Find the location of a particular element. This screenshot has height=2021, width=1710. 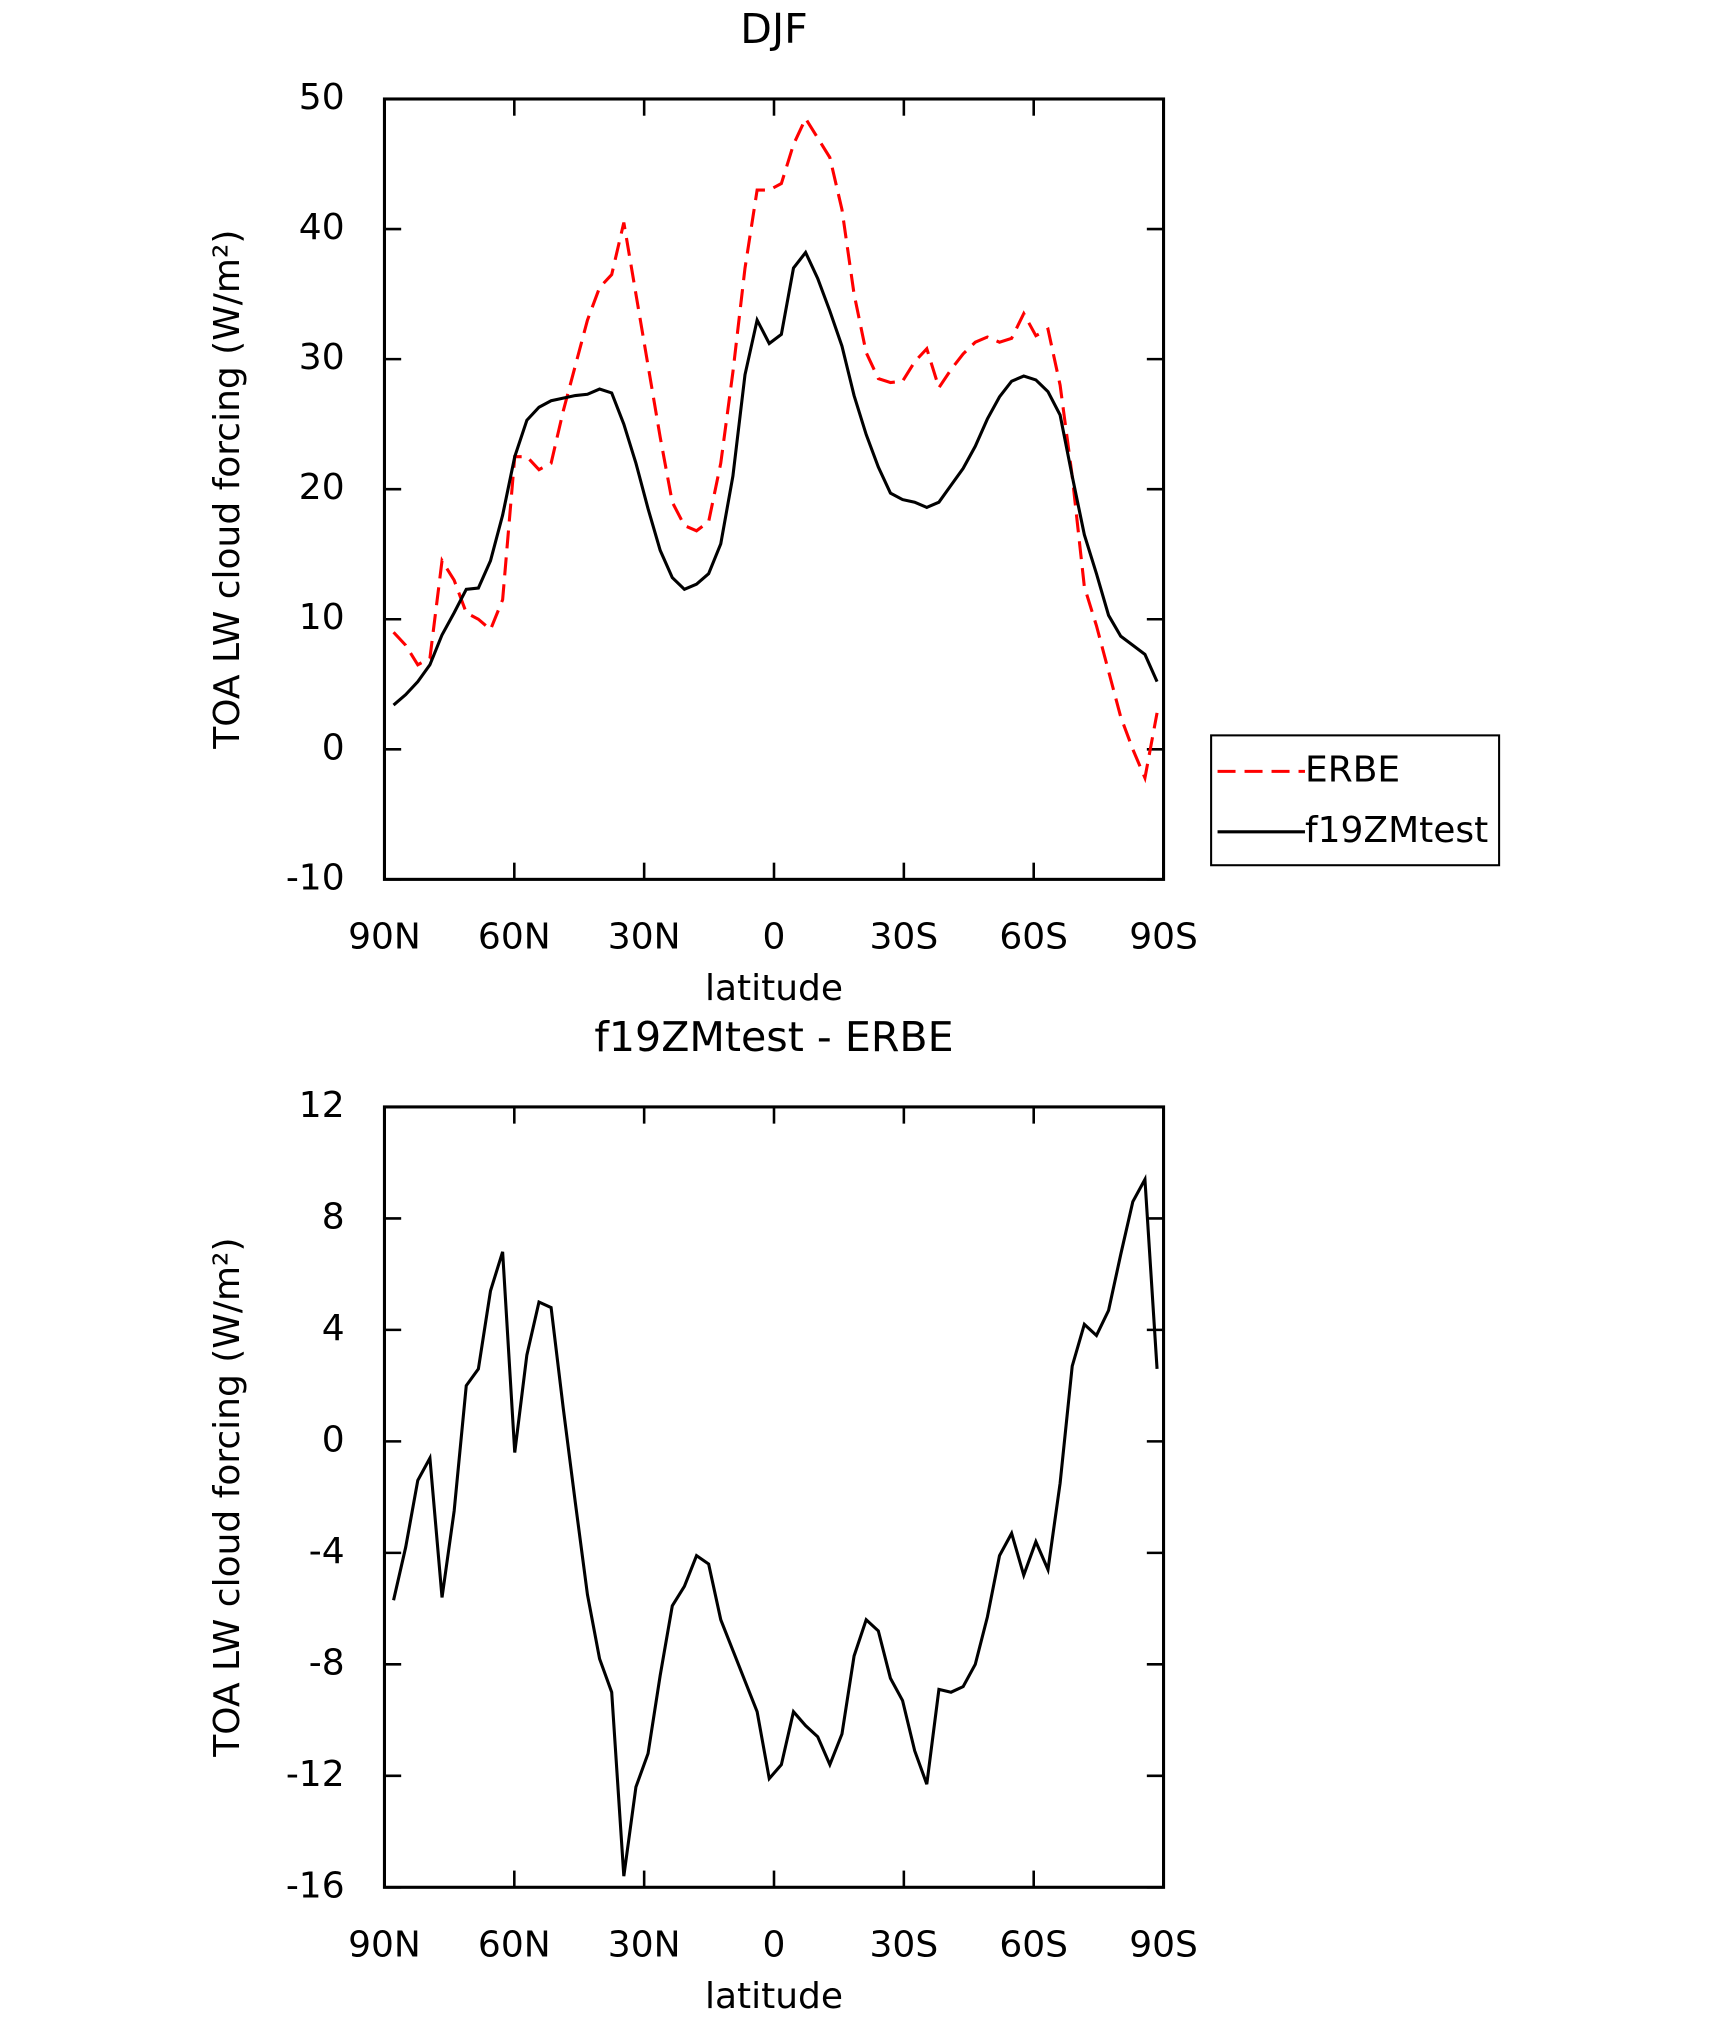

legend-label: f19ZMtest is located at coordinates (1396, 830).